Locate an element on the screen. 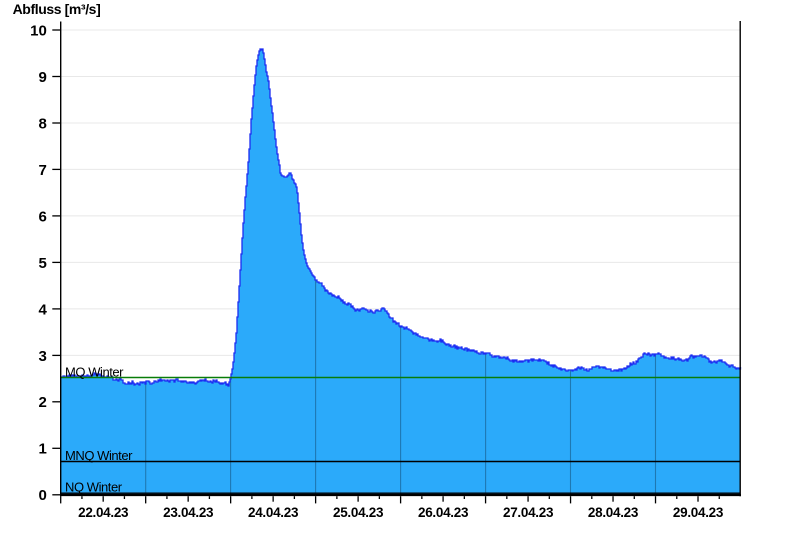 The height and width of the screenshot is (550, 800). svg-text: 6 is located at coordinates (42, 216).